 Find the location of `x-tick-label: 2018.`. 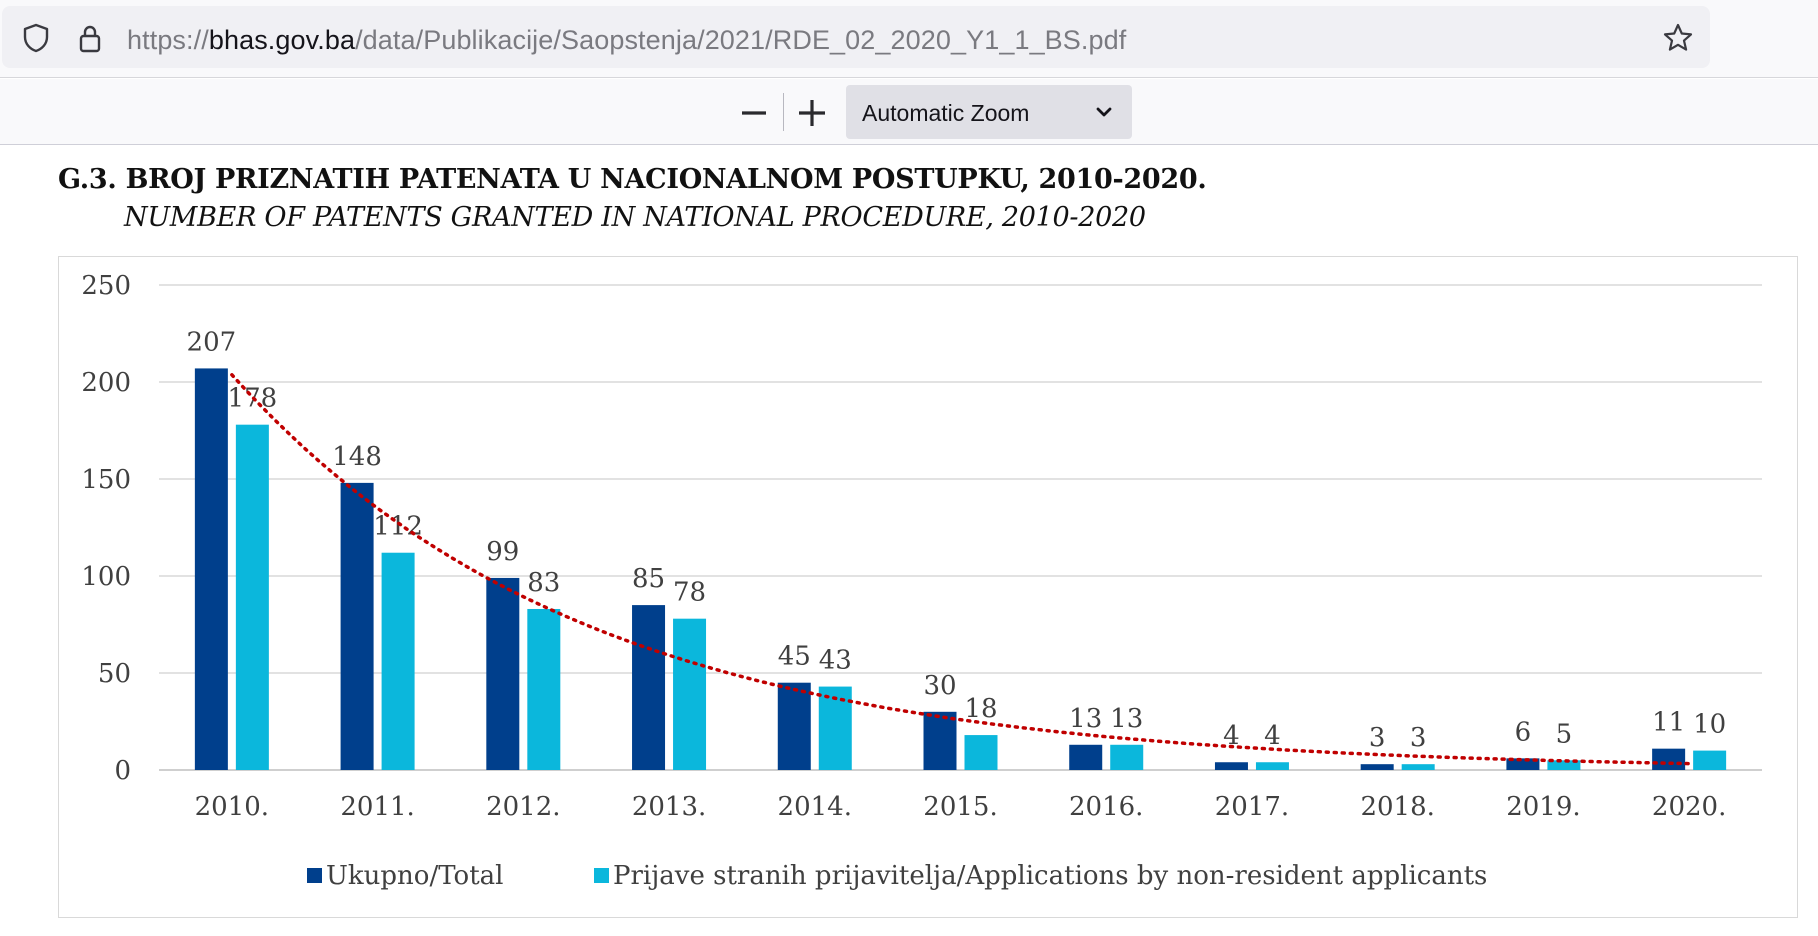

x-tick-label: 2018. is located at coordinates (1397, 807).